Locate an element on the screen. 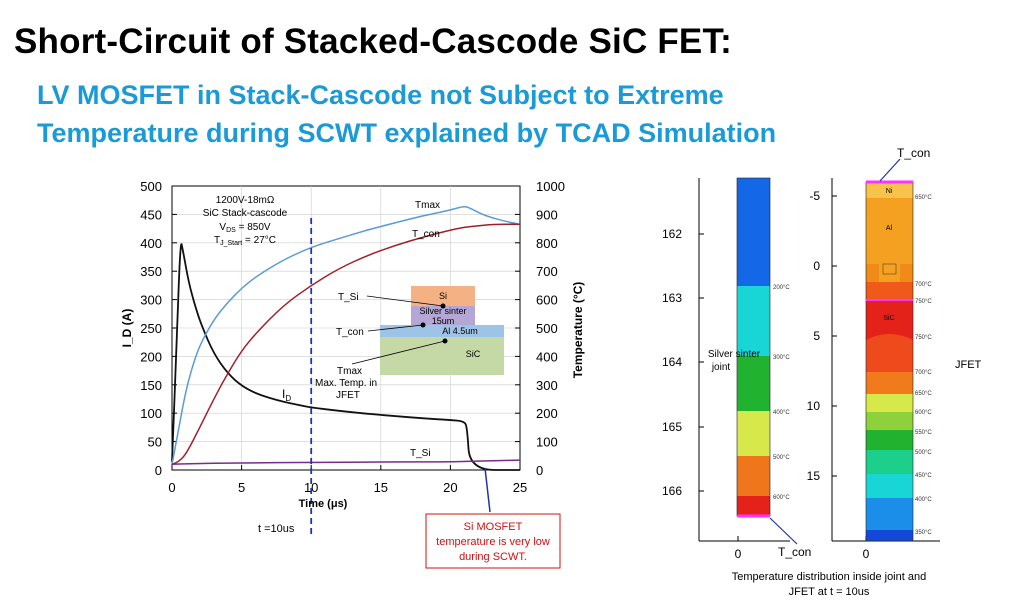 The image size is (1023, 600). jfet-temp: 550°C is located at coordinates (923, 433).